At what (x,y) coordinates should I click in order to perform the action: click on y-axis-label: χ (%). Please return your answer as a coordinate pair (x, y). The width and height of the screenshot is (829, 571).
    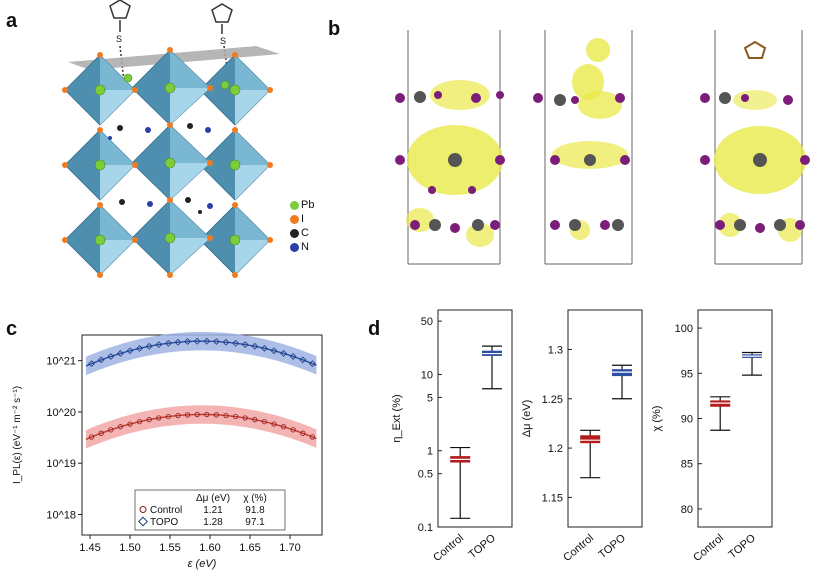
    Looking at the image, I should click on (657, 419).